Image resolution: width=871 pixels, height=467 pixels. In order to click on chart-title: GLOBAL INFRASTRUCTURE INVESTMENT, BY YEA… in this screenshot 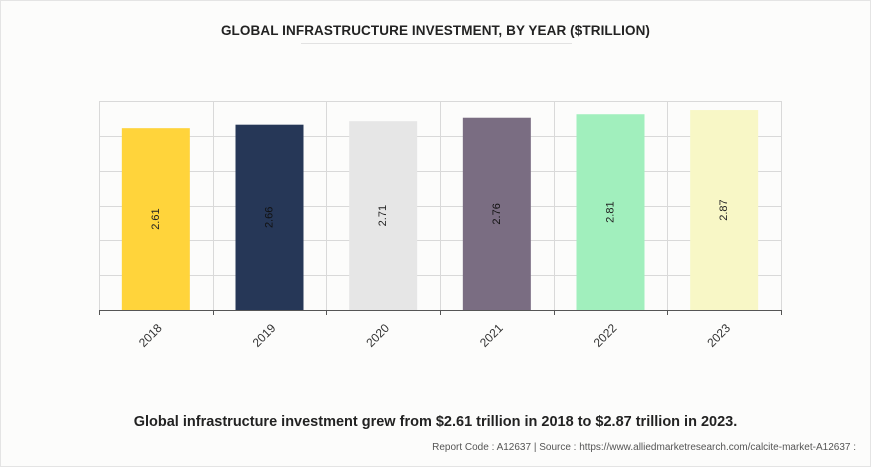, I will do `click(435, 30)`.